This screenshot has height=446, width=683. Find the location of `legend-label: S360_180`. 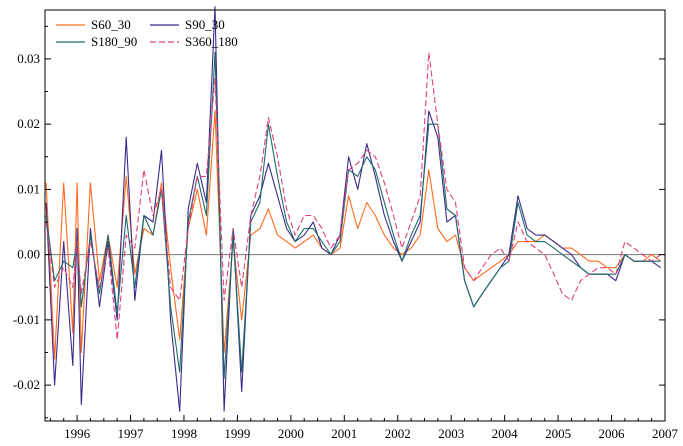

legend-label: S360_180 is located at coordinates (211, 41).